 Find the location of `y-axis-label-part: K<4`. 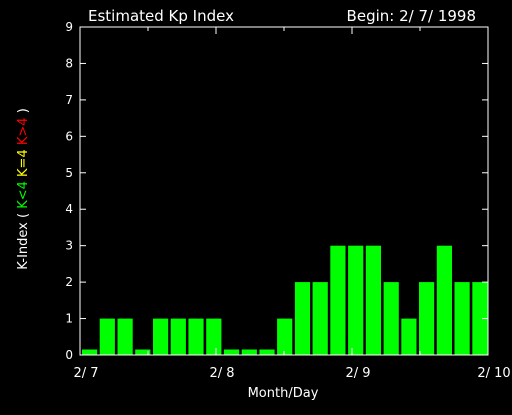

y-axis-label-part: K<4 is located at coordinates (23, 193).